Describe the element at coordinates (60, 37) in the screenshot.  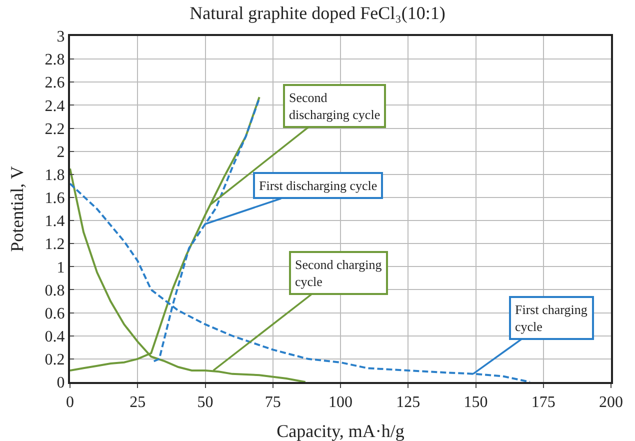
I see `y-tick-label: 3` at that location.